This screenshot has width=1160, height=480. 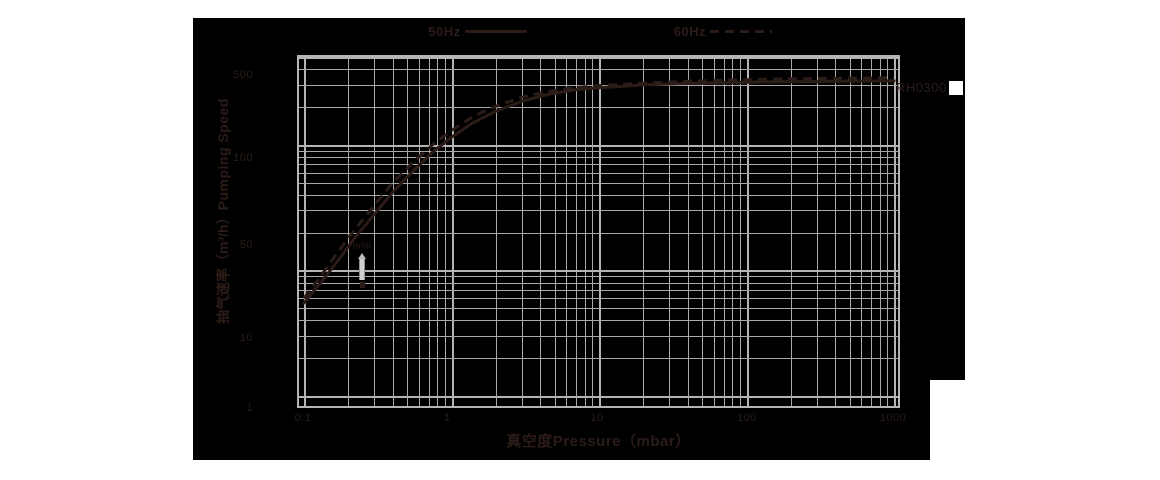 What do you see at coordinates (598, 441) in the screenshot?
I see `x-axis-title: 真空度Pressure（mbar）` at bounding box center [598, 441].